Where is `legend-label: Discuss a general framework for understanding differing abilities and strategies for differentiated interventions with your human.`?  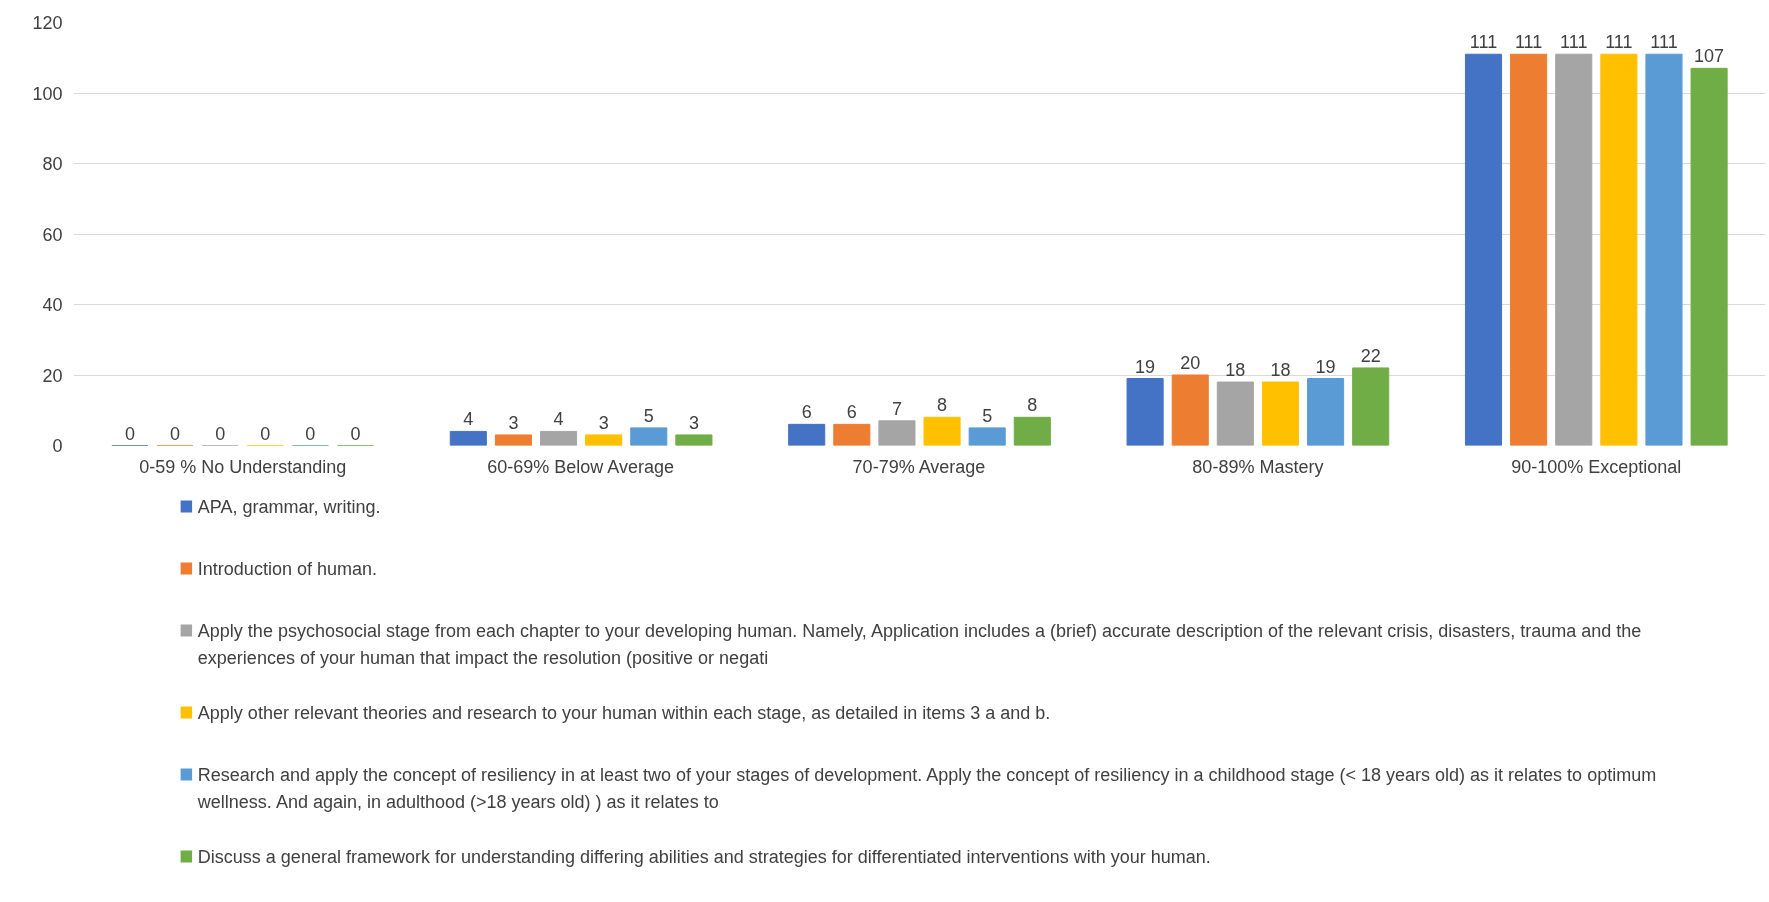
legend-label: Discuss a general framework for understanding differing abilities and strategies for differentiated interventions with your human. is located at coordinates (704, 856).